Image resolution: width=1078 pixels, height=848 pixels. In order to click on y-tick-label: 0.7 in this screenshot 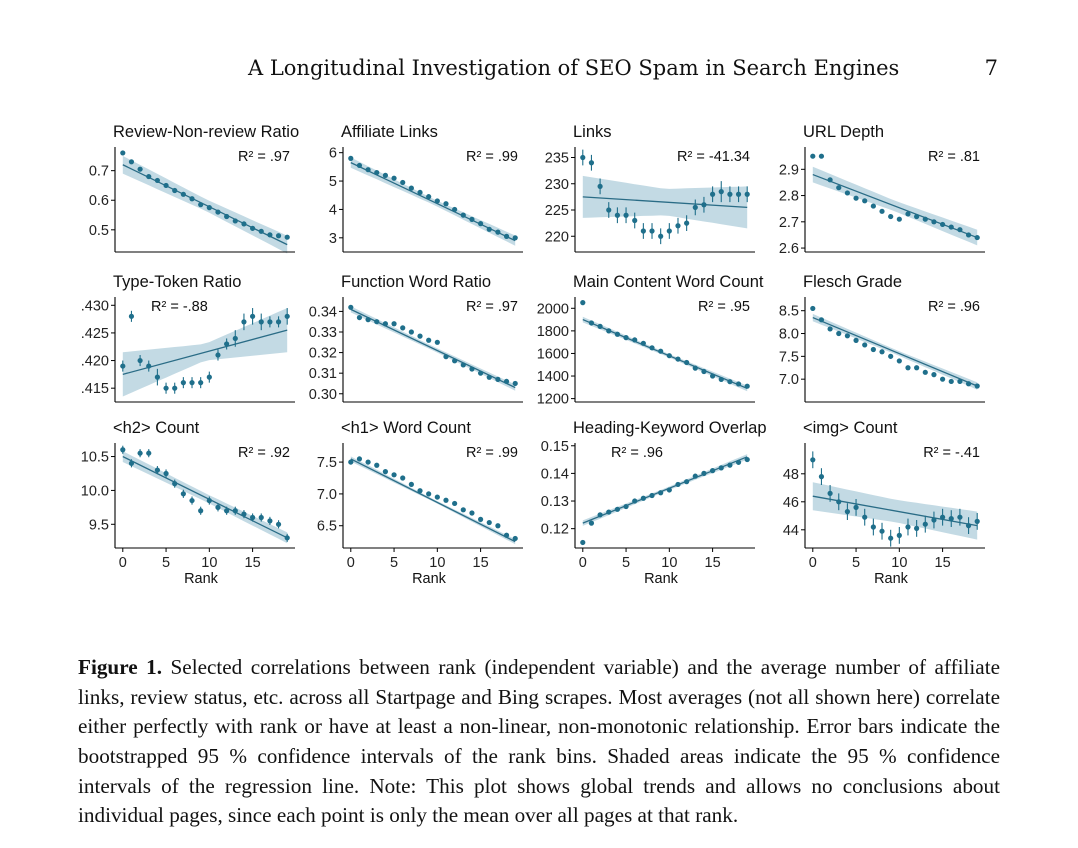, I will do `click(99, 172)`.